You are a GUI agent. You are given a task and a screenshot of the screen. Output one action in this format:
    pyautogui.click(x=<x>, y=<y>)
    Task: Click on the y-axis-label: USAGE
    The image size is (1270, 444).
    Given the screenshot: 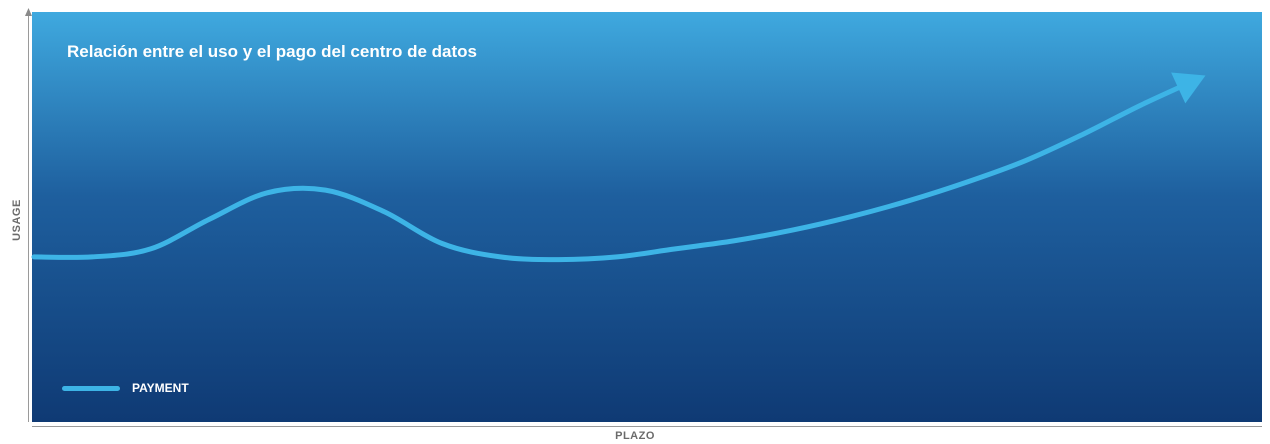 What is the action you would take?
    pyautogui.click(x=17, y=220)
    